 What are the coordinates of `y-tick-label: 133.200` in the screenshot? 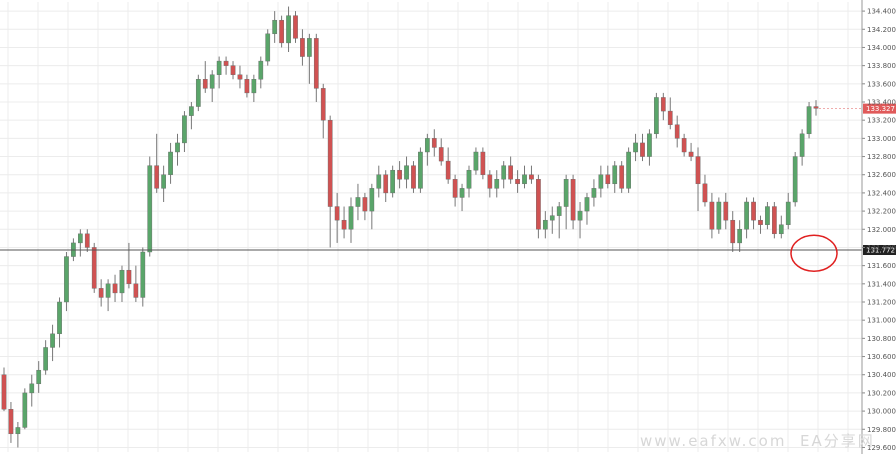 It's located at (881, 121).